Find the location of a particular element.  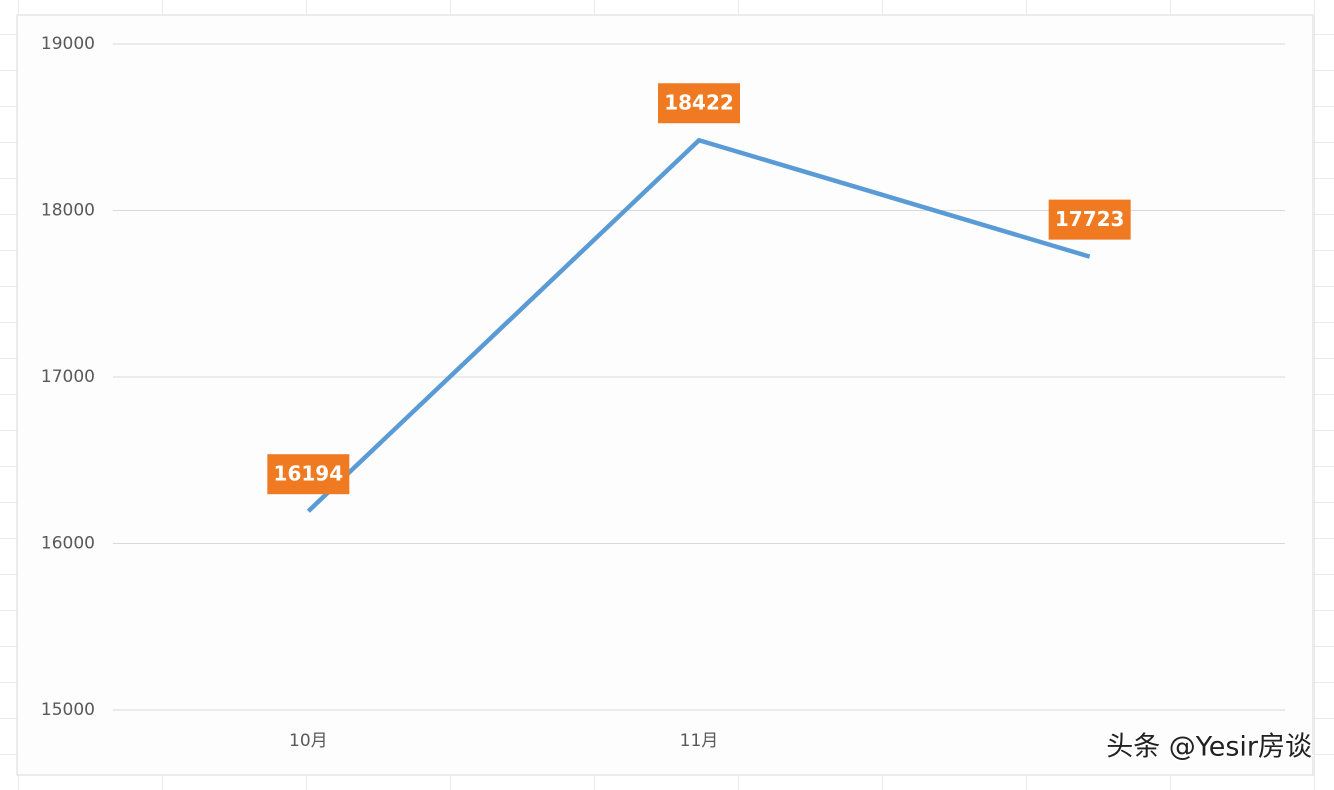

y-tick-label: 19000 is located at coordinates (68, 44).